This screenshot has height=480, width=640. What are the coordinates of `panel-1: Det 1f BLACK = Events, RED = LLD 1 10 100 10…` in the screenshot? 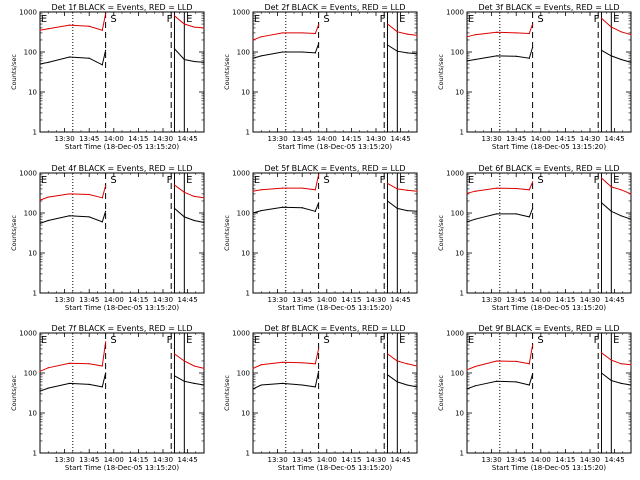 It's located at (107, 77).